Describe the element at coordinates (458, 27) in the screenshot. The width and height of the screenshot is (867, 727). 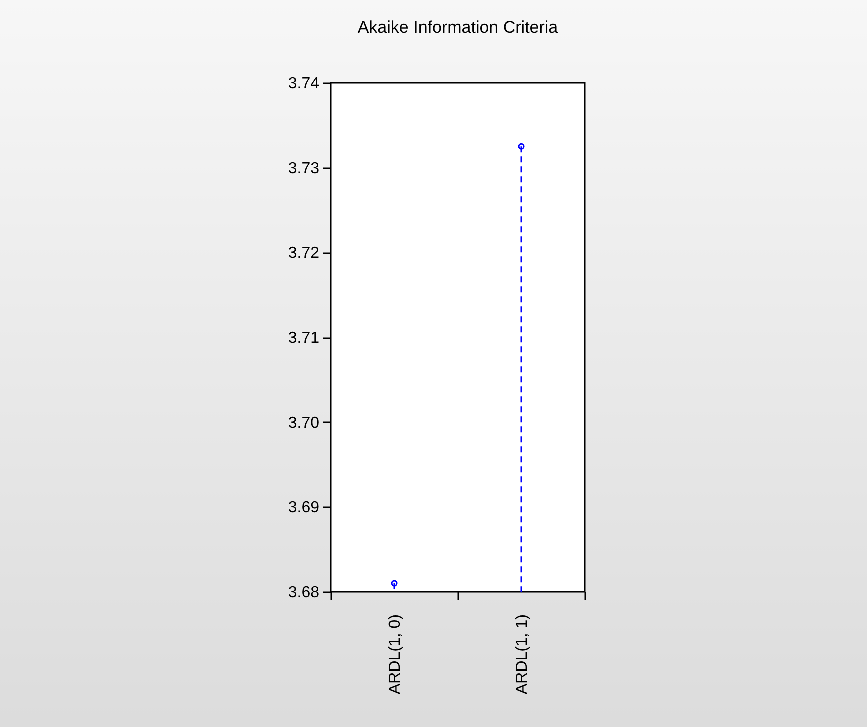
I see `chart-title: Akaike Information Criteria` at that location.